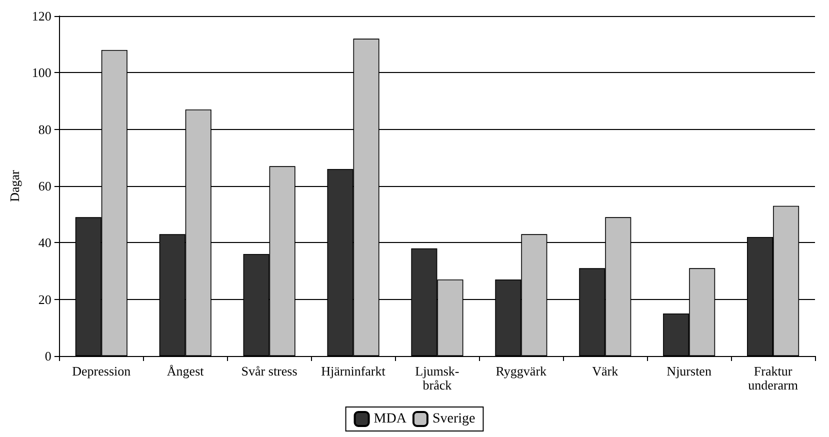 Image resolution: width=829 pixels, height=437 pixels. I want to click on x-tick-label: Fraktur underarm, so click(773, 378).